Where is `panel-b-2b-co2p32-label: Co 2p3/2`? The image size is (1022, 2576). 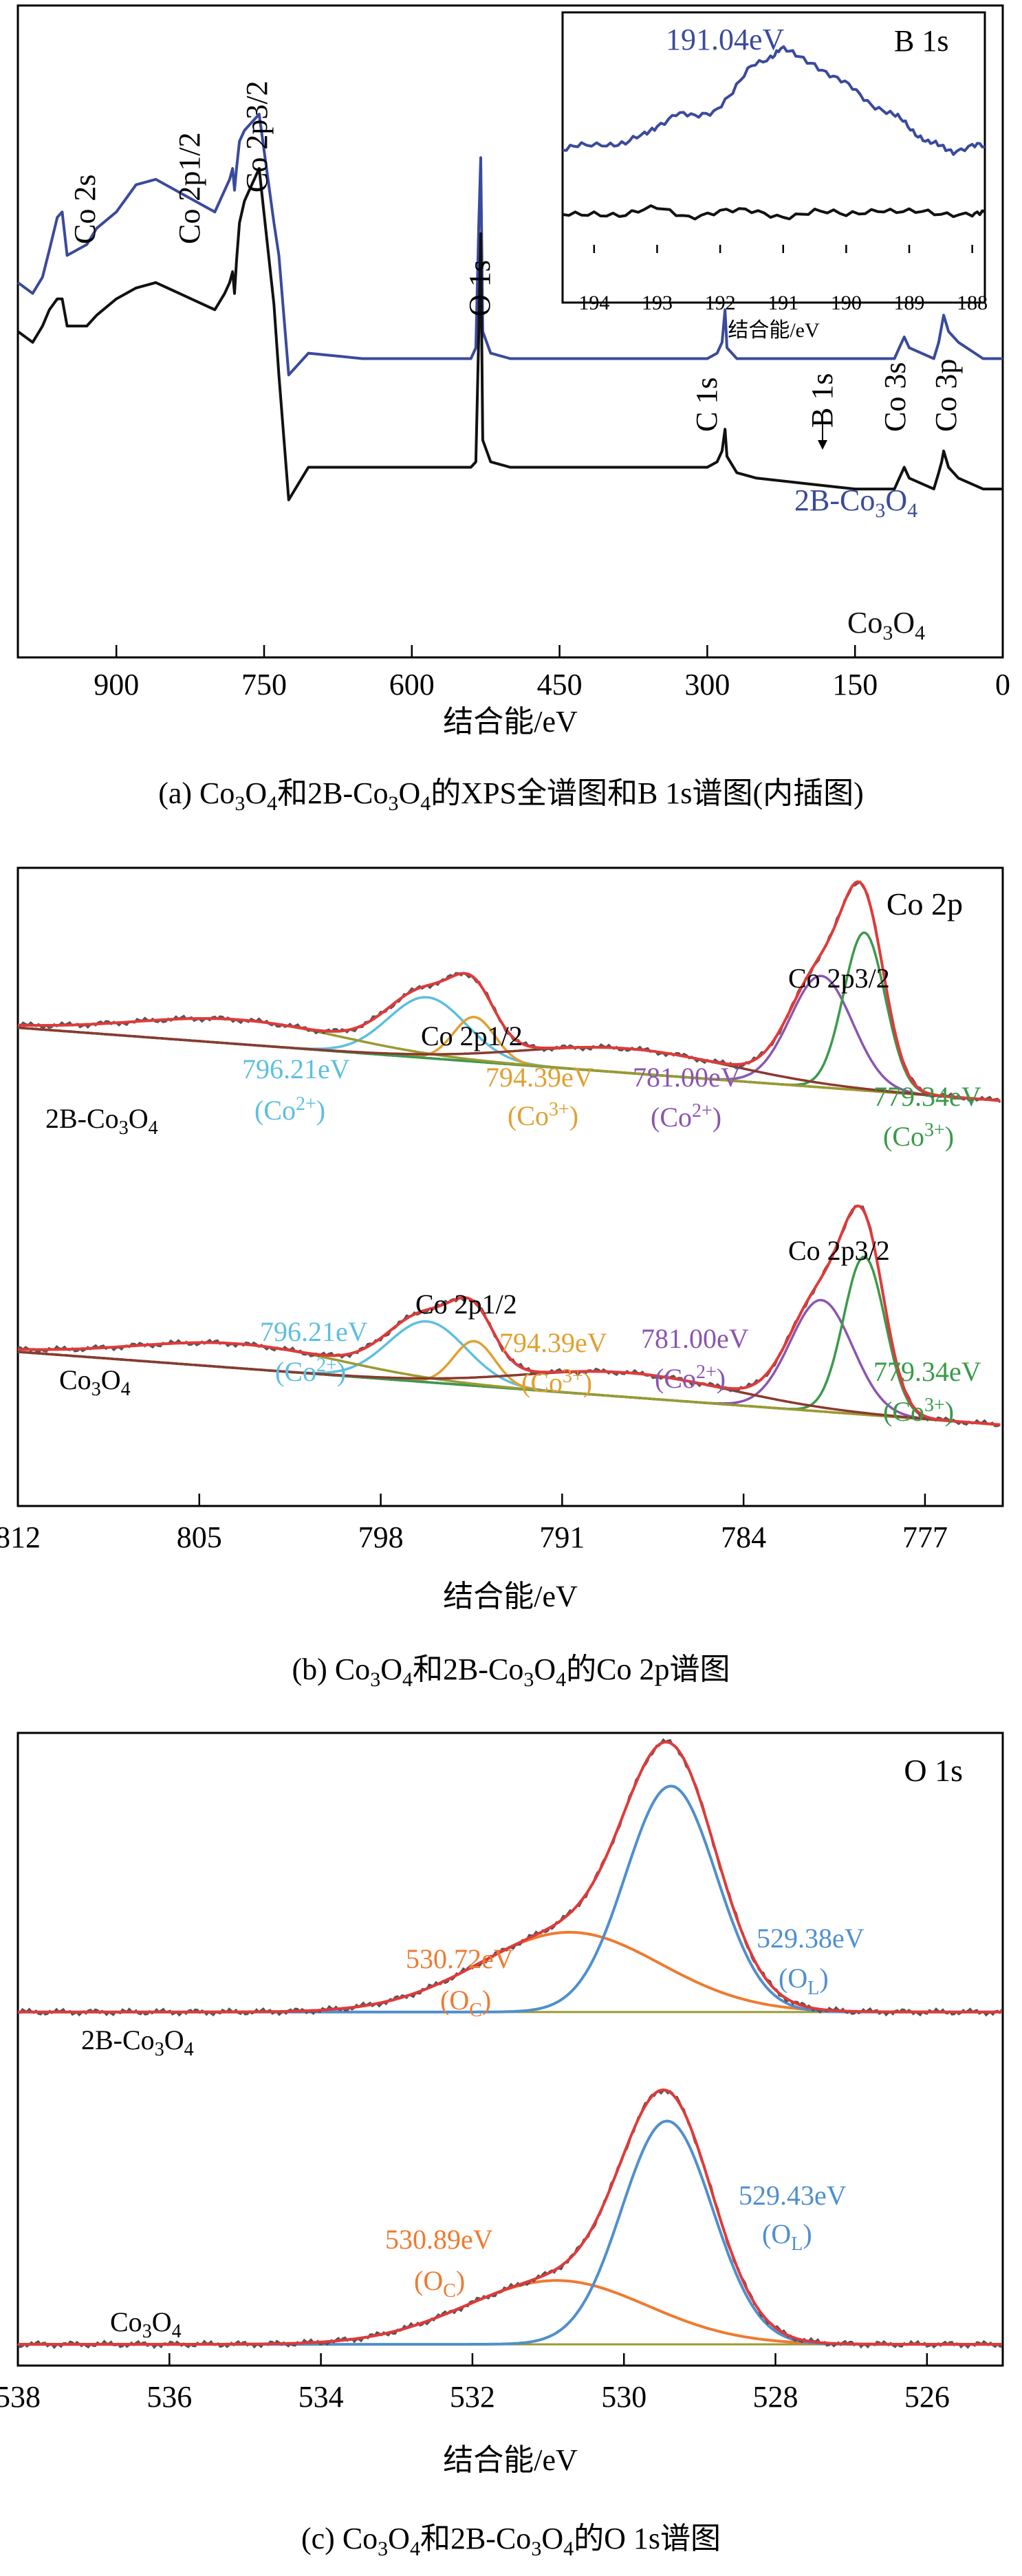 panel-b-2b-co2p32-label: Co 2p3/2 is located at coordinates (839, 978).